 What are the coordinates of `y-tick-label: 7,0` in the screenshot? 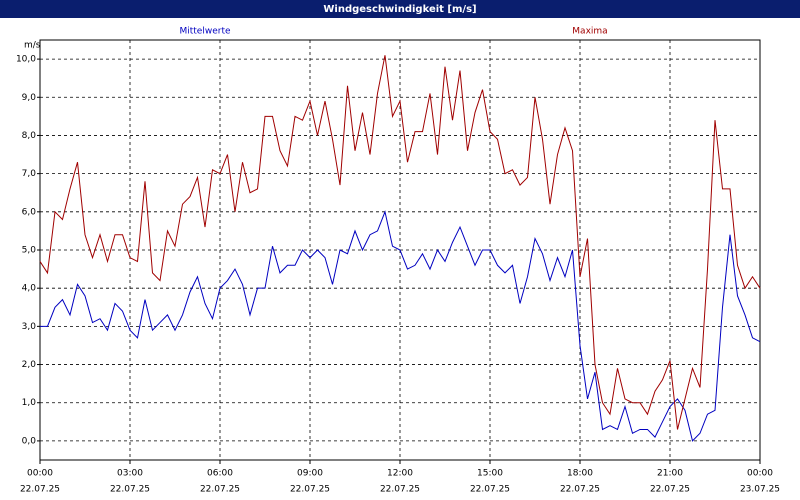 It's located at (29, 174).